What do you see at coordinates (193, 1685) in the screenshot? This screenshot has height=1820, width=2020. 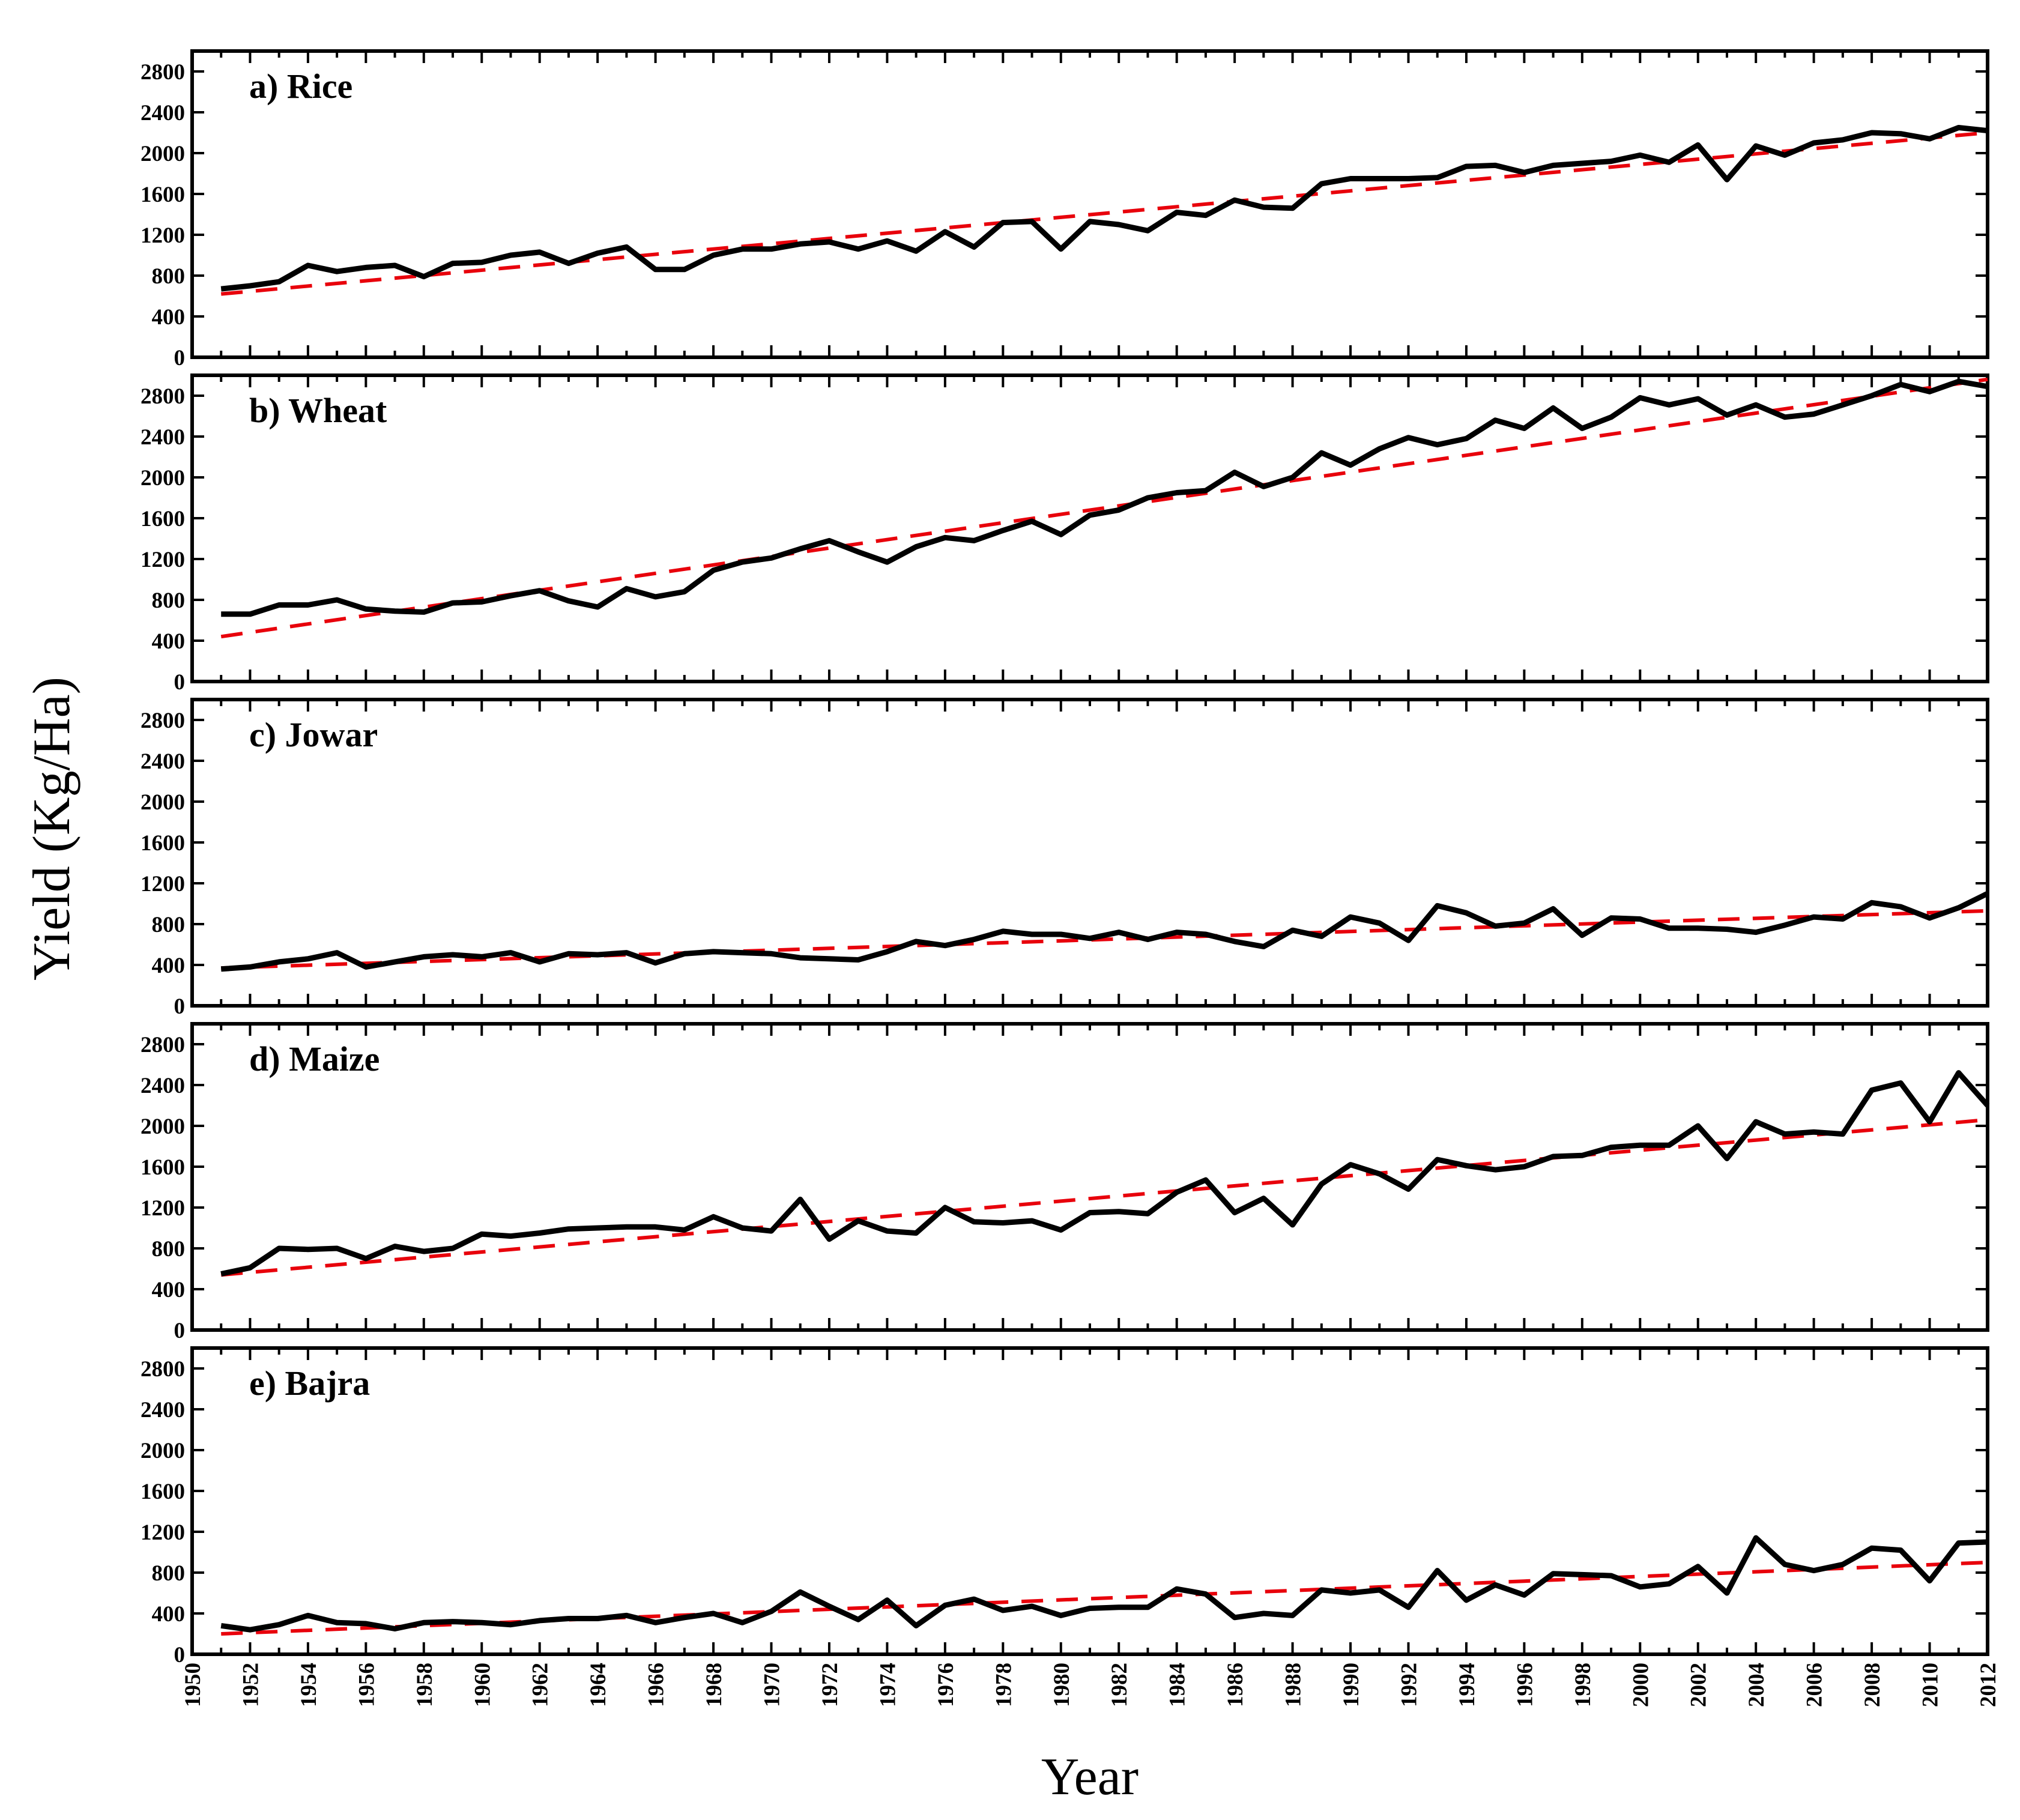 I see `x-tick-label: 1950` at bounding box center [193, 1685].